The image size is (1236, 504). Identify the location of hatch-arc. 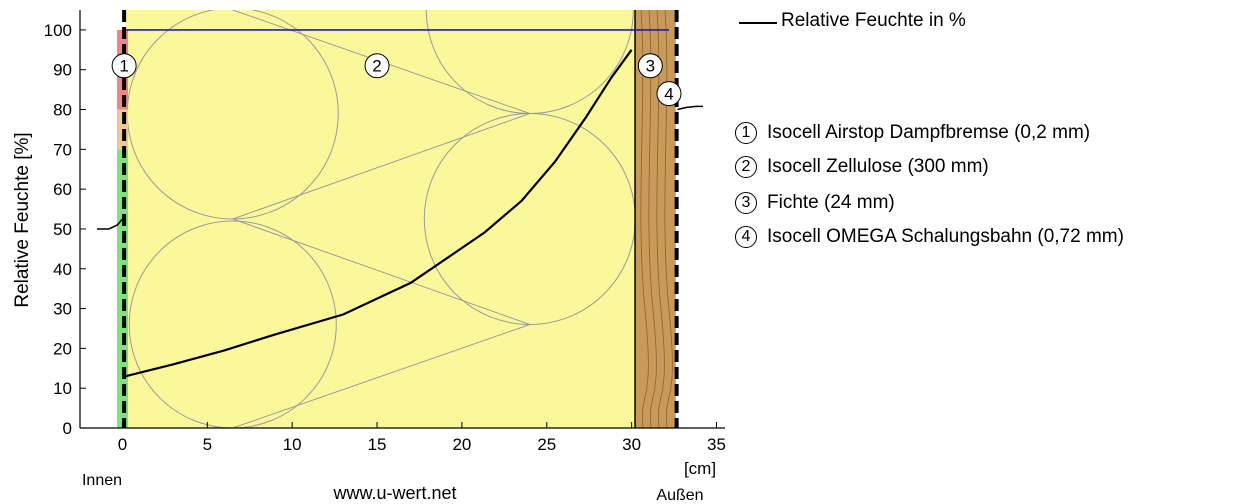
(232, 324).